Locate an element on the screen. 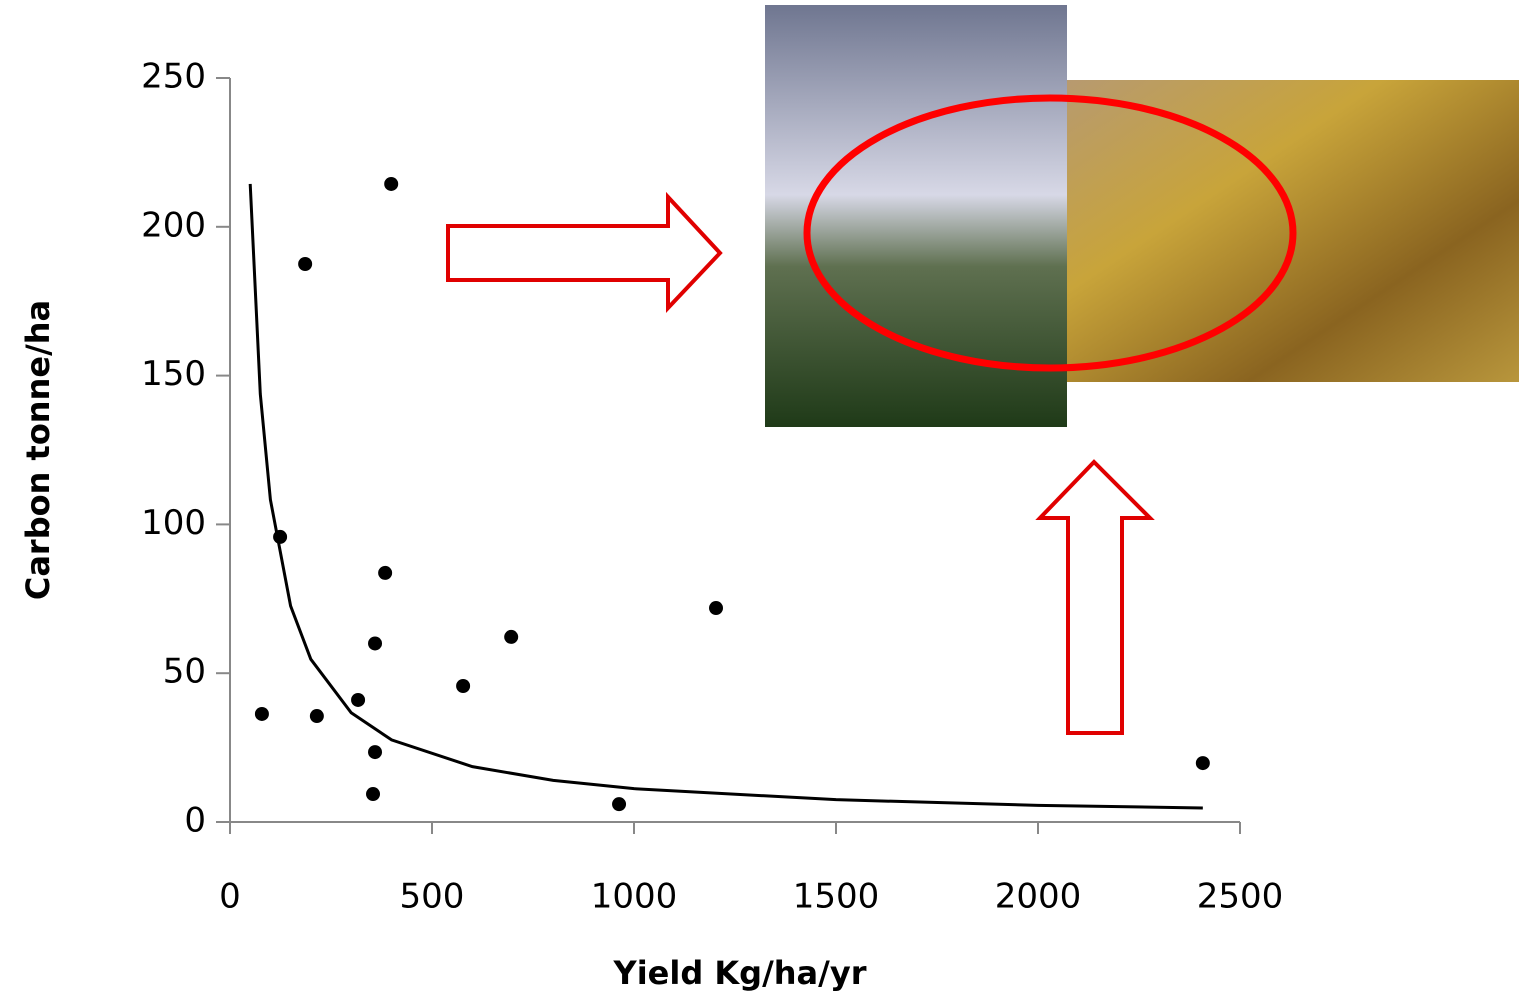 This screenshot has width=1519, height=1004. y-tick-label: 0 is located at coordinates (195, 821).